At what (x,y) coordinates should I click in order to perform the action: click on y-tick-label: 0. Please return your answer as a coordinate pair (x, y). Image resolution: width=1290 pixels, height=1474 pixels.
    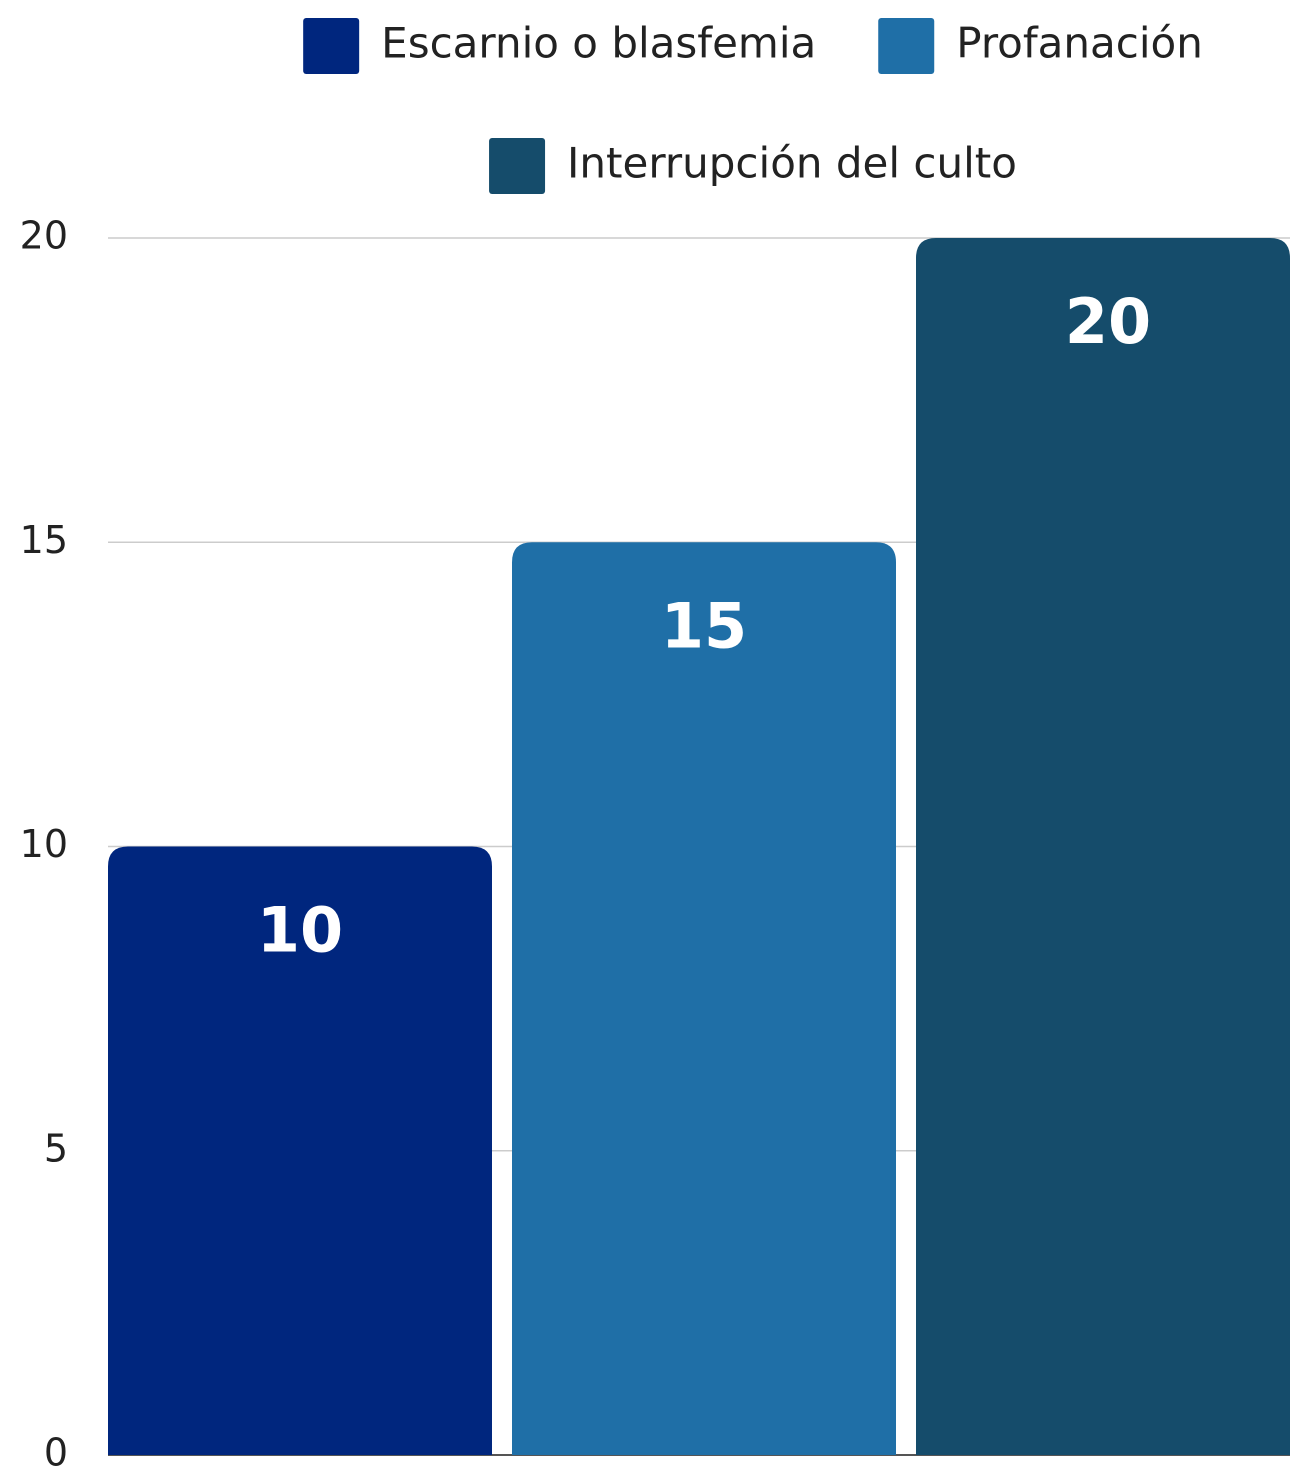
    Looking at the image, I should click on (56, 1452).